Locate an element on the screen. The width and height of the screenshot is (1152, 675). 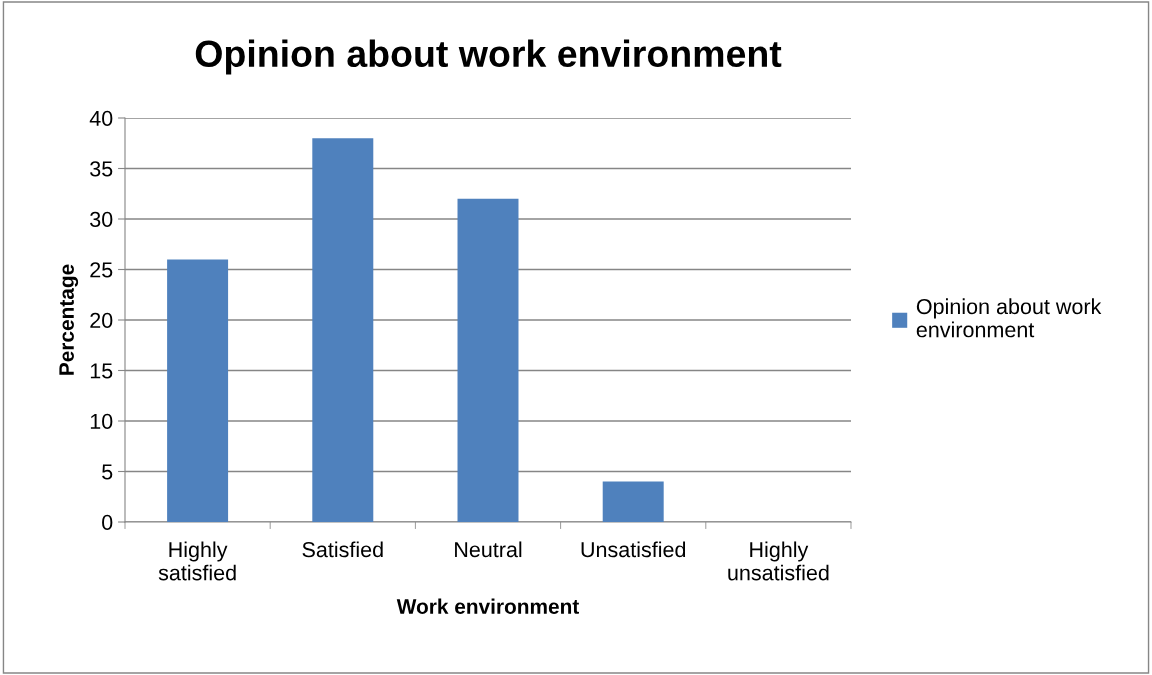
x-tick-label: Highly satisfied is located at coordinates (197, 561).